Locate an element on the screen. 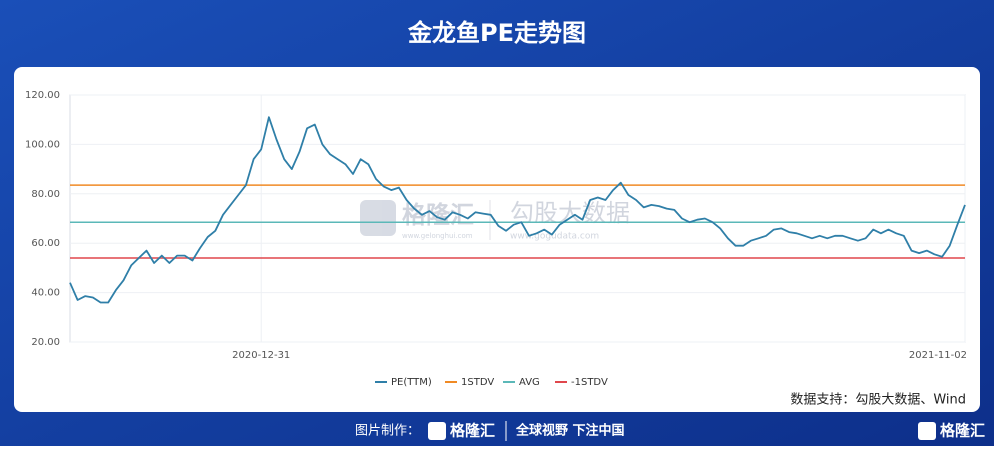 This screenshot has width=994, height=450. footer: 图片制作： 格隆汇 全球视野 下注中国 格隆汇 is located at coordinates (670, 431).